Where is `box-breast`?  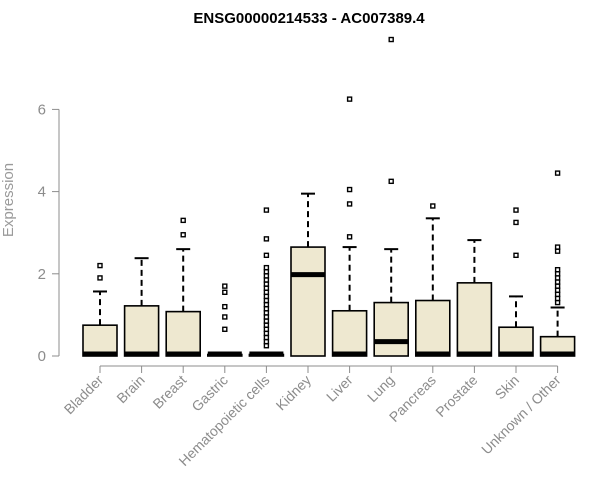 box-breast is located at coordinates (183, 287).